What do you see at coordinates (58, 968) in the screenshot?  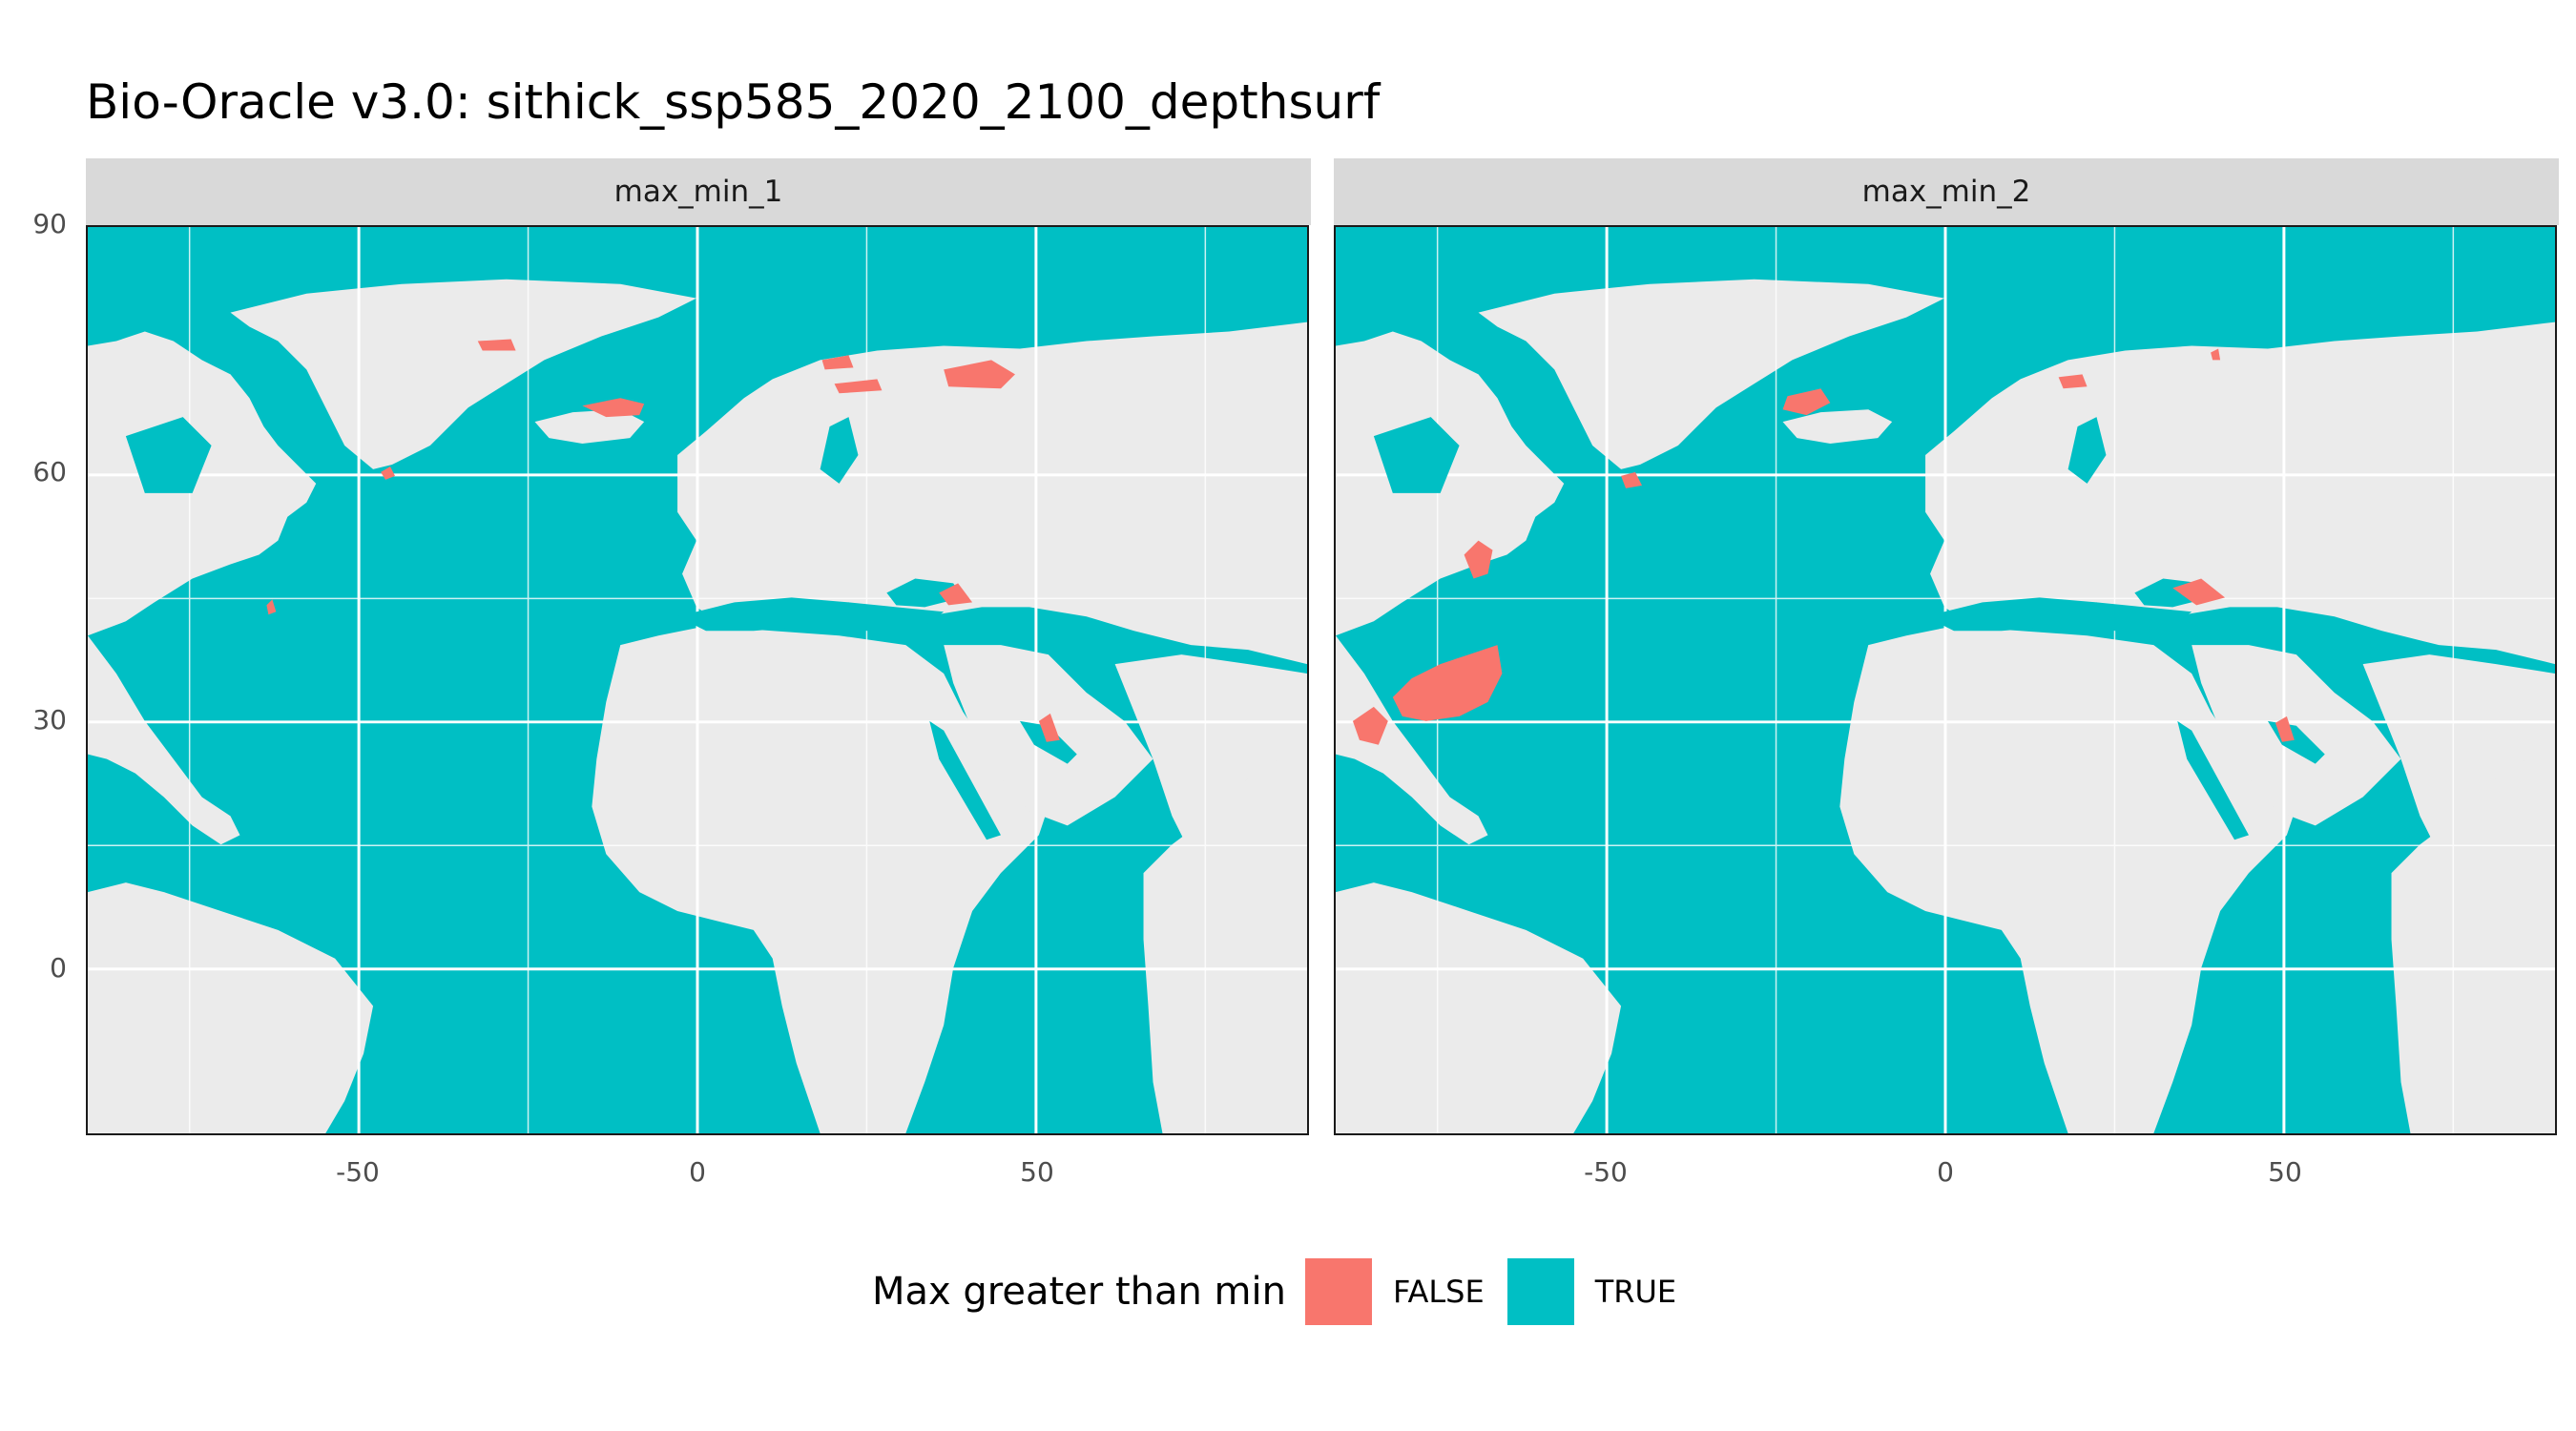 I see `y-tick-0: 0` at bounding box center [58, 968].